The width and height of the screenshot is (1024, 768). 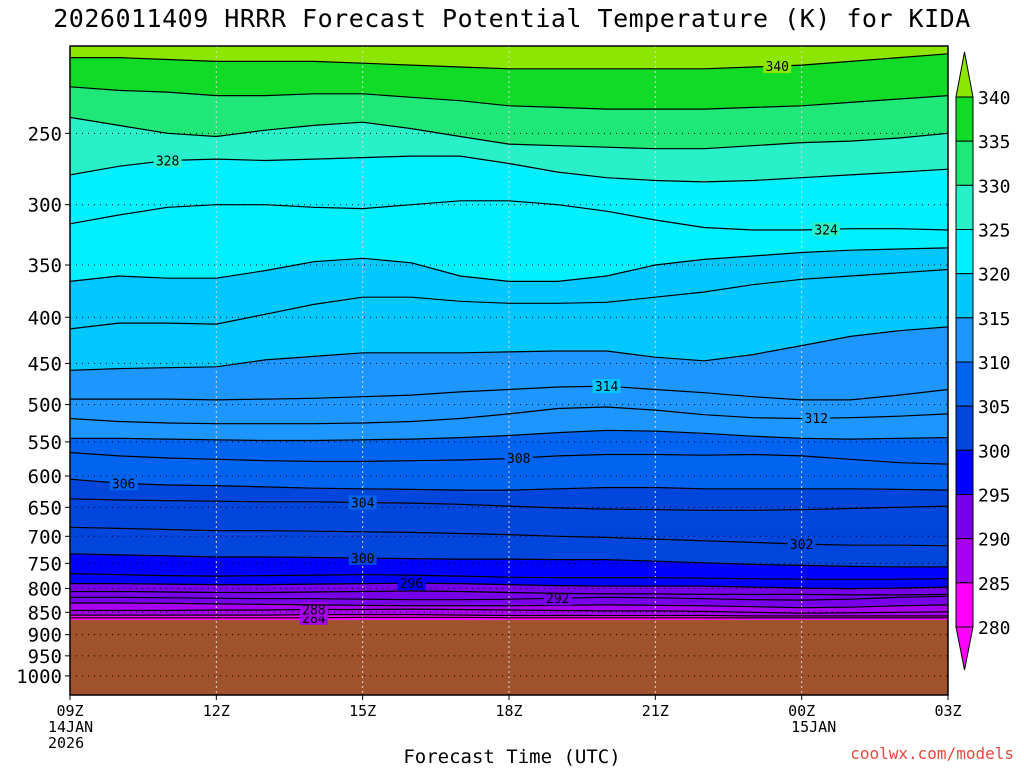 I want to click on colorbar-extend-bottom, so click(x=964, y=648).